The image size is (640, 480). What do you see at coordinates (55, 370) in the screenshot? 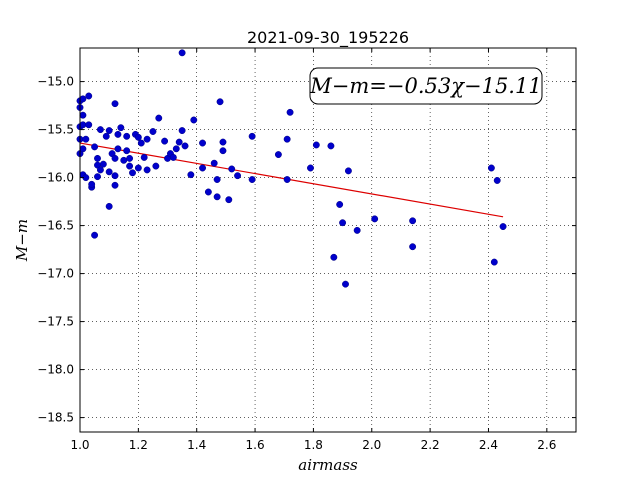
I see `y-tick-label: −18.0` at bounding box center [55, 370].